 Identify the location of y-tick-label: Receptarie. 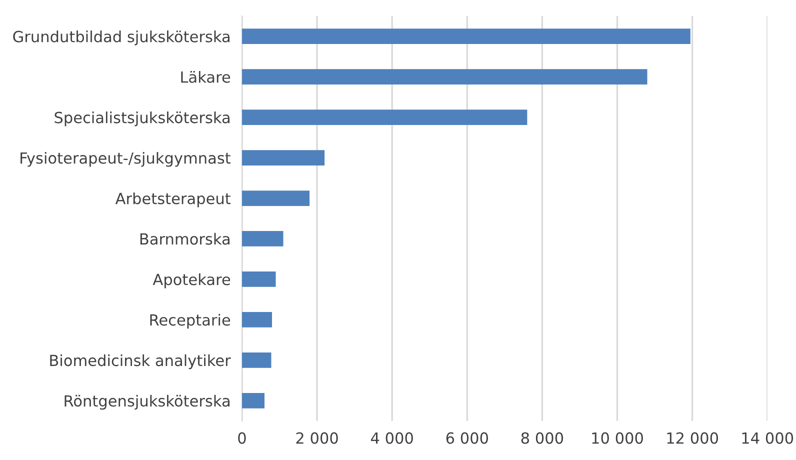
(190, 321).